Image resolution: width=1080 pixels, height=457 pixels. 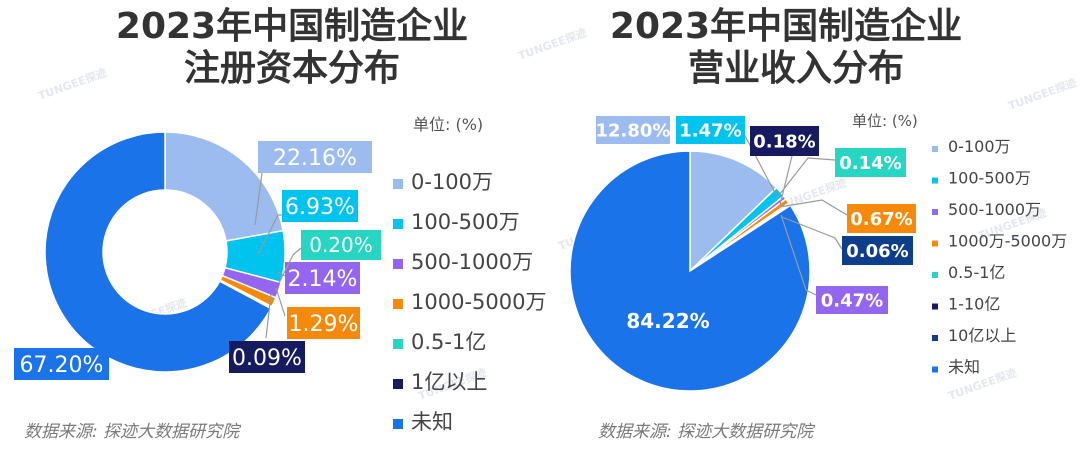 I want to click on watermark-5: TUNGEE探迹, so click(x=1042, y=94).